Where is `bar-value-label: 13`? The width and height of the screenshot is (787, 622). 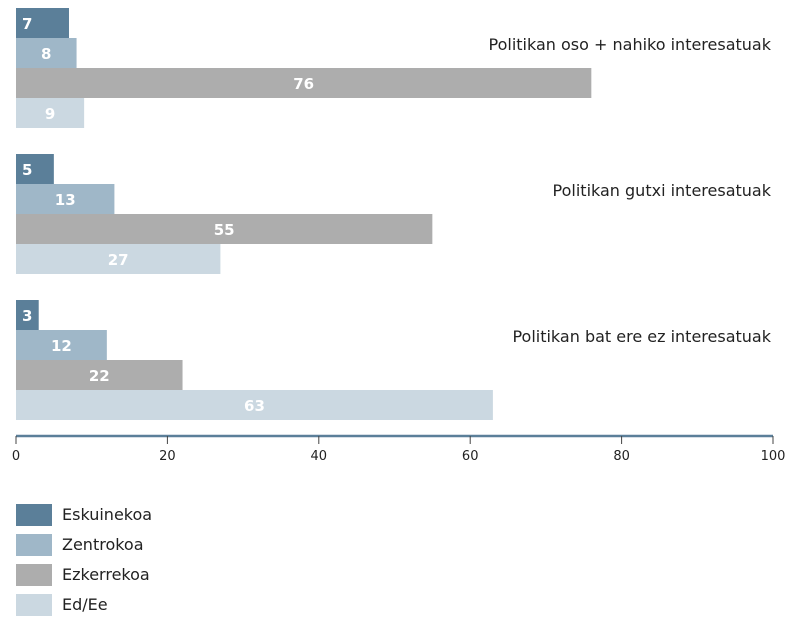 bar-value-label: 13 is located at coordinates (65, 200).